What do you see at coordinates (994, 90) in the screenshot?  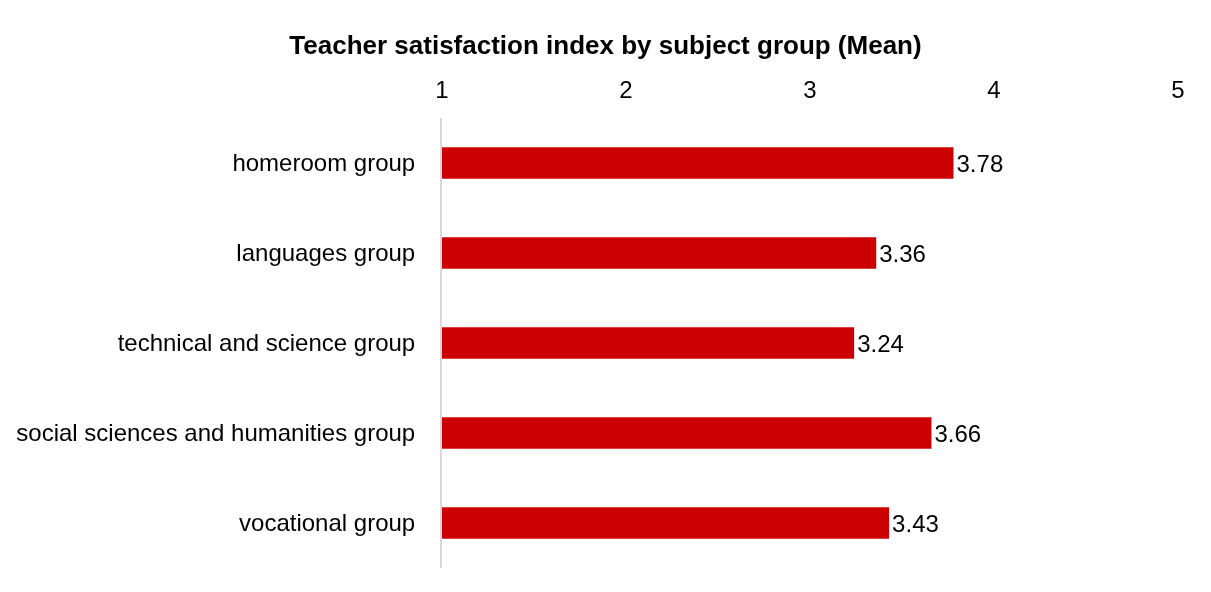 I see `x-tick-label: 4` at bounding box center [994, 90].